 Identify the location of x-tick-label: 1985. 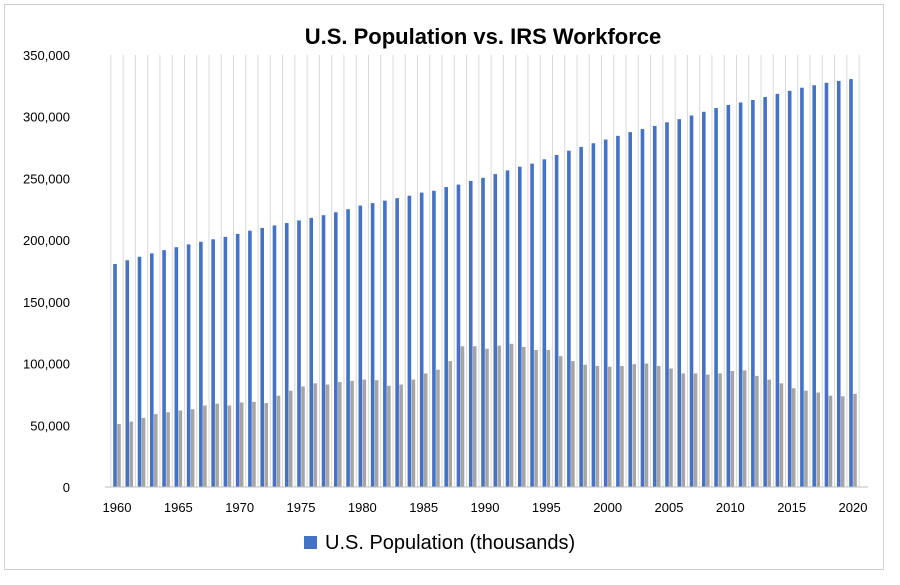
(423, 507).